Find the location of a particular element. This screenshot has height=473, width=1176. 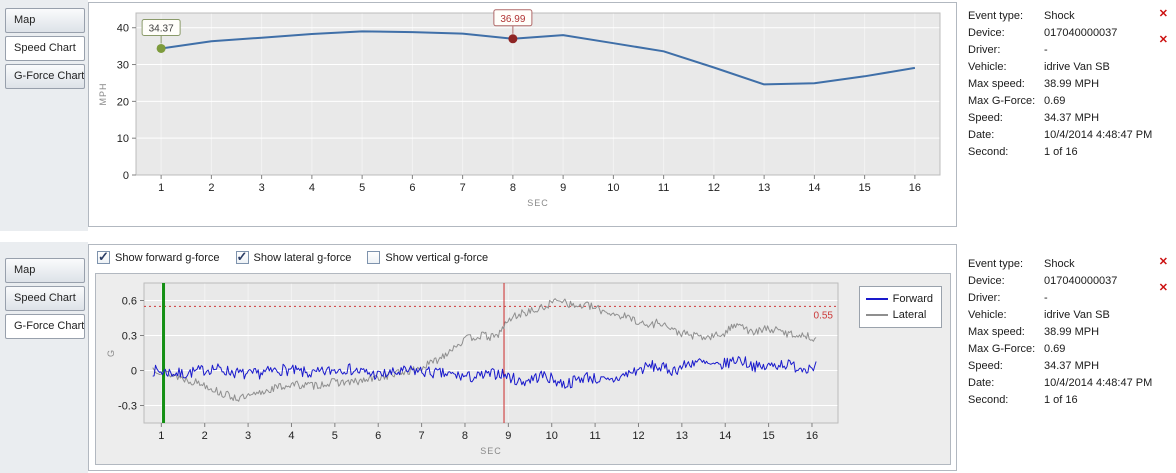

svg-text: MPH is located at coordinates (103, 94).